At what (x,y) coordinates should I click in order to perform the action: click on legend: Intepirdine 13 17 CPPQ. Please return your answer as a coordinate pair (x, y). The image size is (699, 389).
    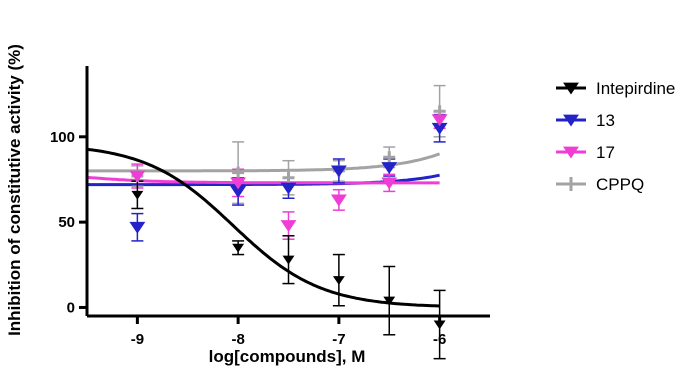
    Looking at the image, I should click on (615, 136).